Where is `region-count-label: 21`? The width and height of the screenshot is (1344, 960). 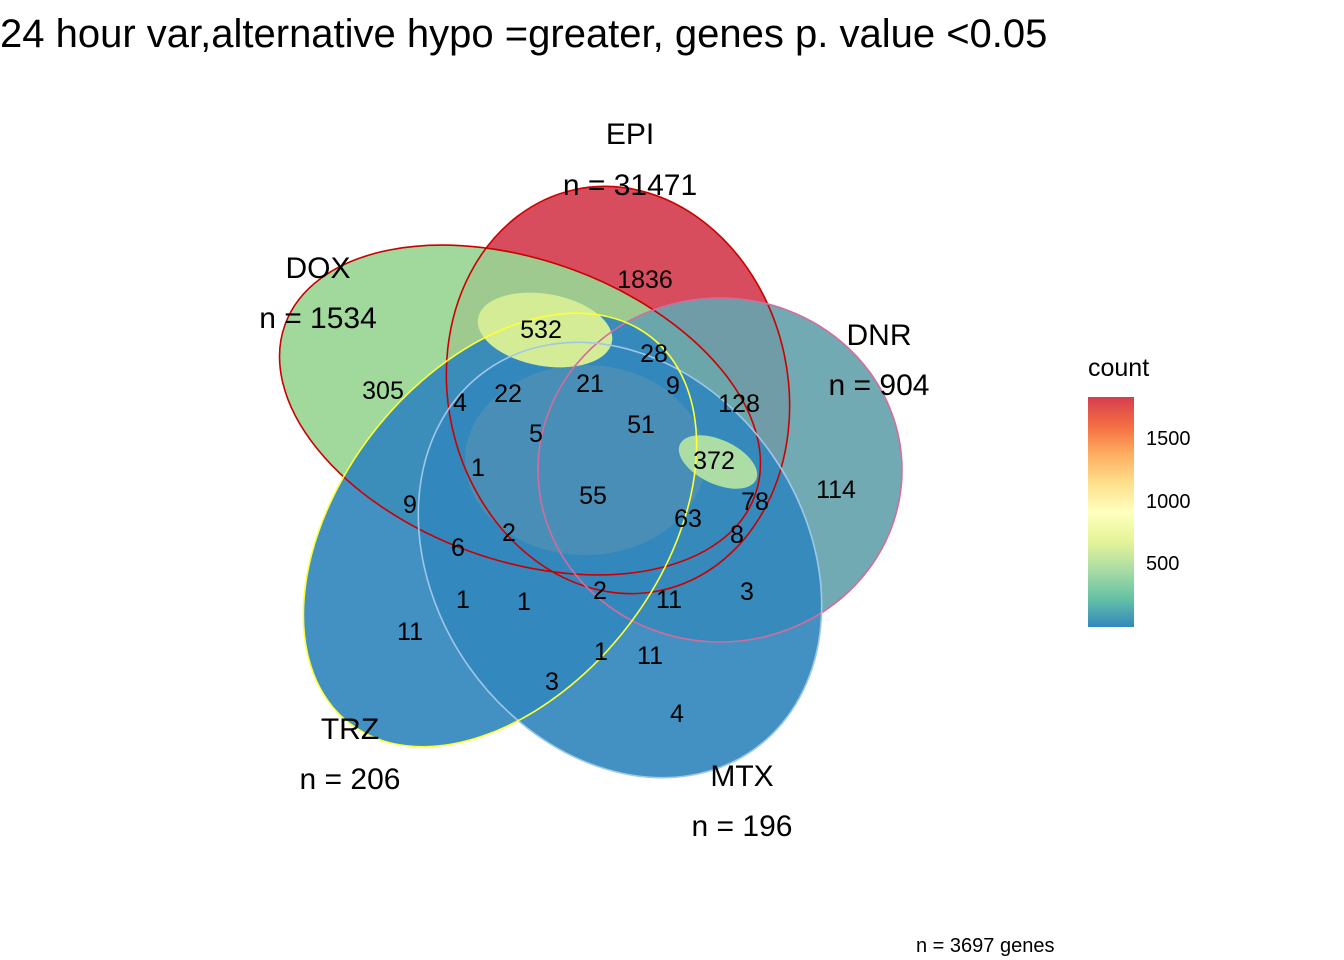
region-count-label: 21 is located at coordinates (590, 384).